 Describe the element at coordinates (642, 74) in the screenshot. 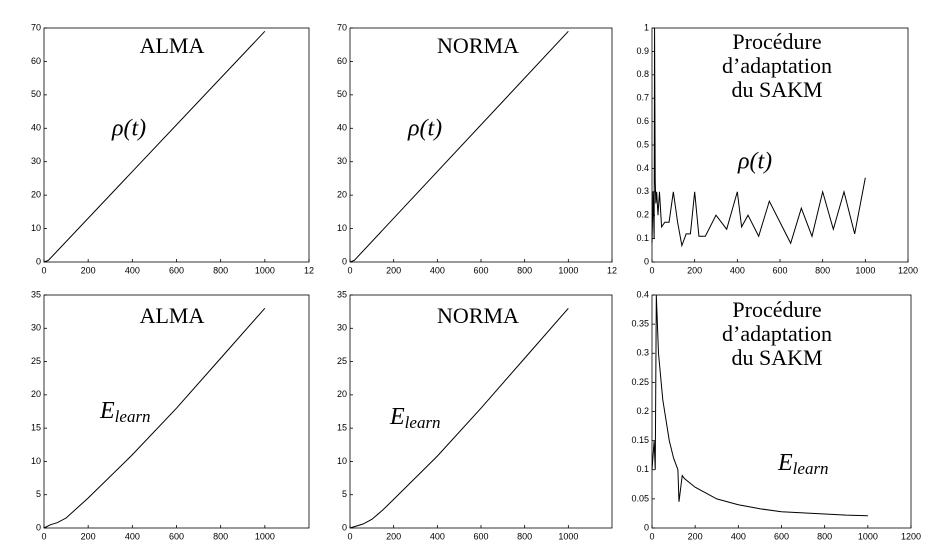

I see `y-tick-label: 0.8` at that location.